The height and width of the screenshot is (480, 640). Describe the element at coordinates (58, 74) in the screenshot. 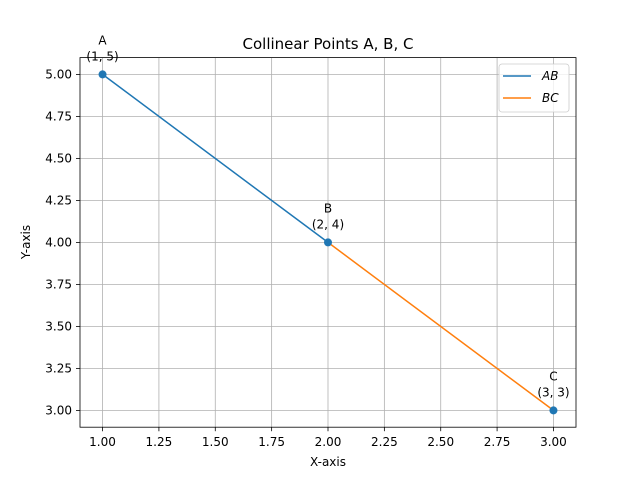

I see `y-tick-label: 5.00` at that location.